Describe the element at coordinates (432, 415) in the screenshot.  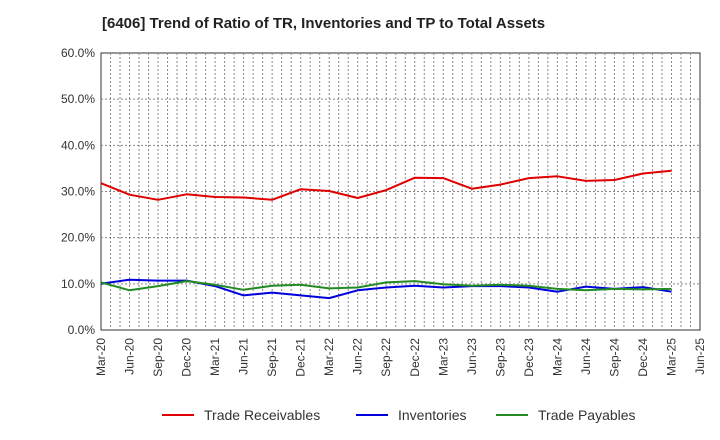
I see `legend-label-inventories: Inventories` at that location.